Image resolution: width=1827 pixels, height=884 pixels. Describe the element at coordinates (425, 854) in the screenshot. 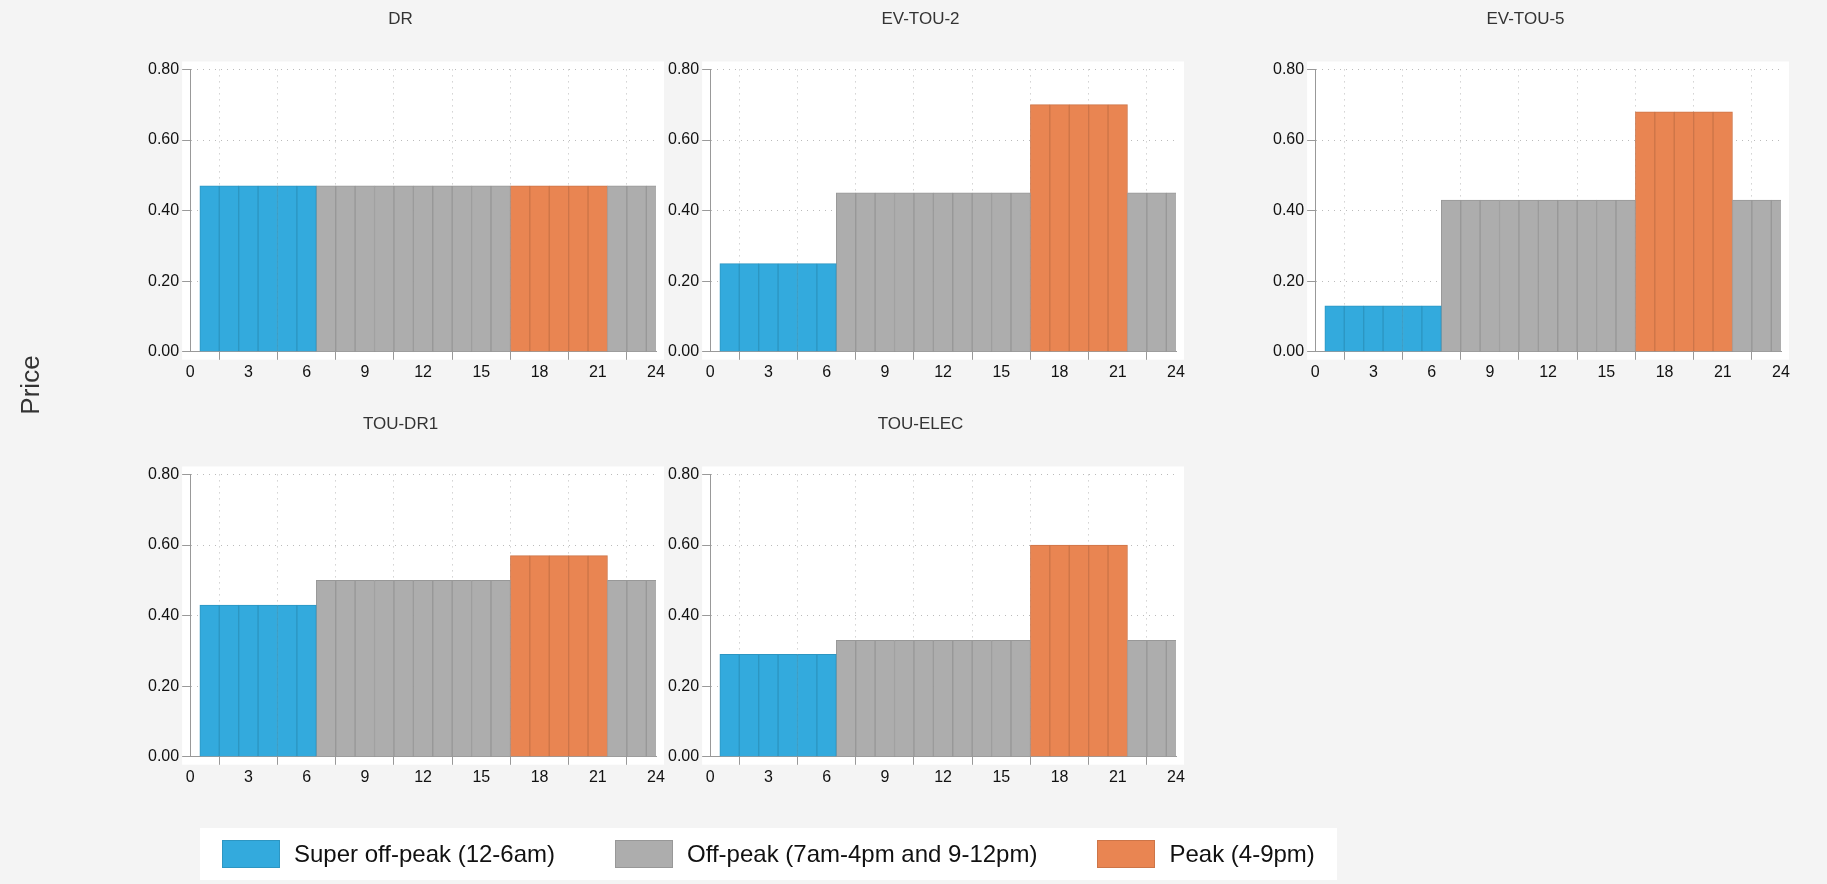

I see `legend-label: Super off-peak (12-6am)` at that location.